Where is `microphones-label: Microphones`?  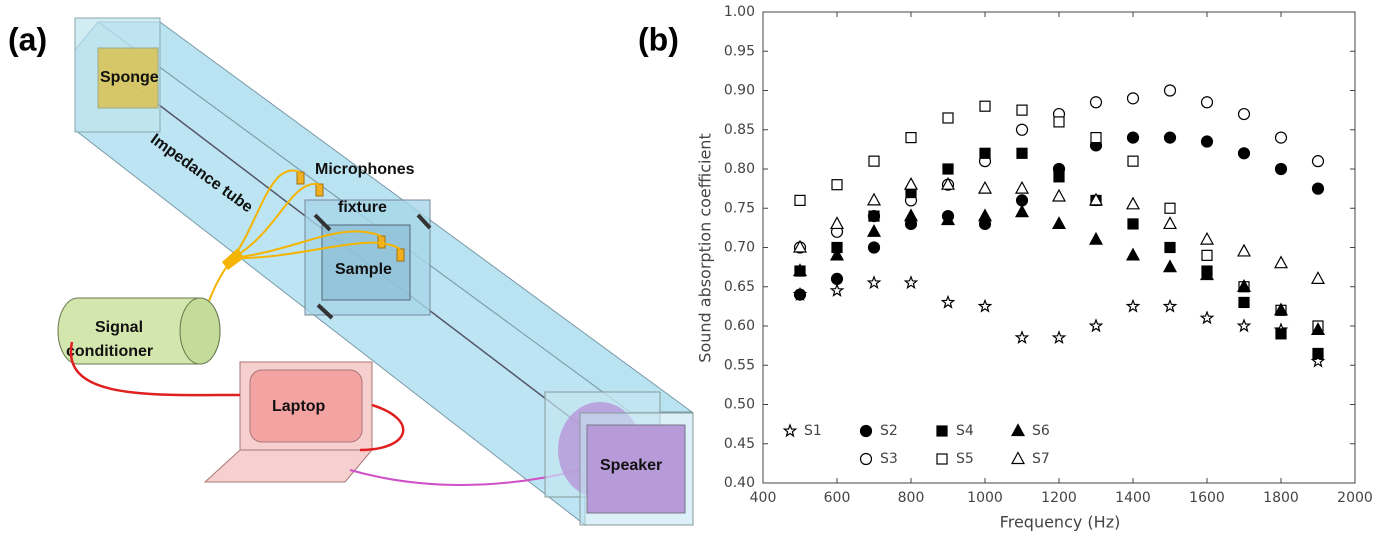
microphones-label: Microphones is located at coordinates (365, 169).